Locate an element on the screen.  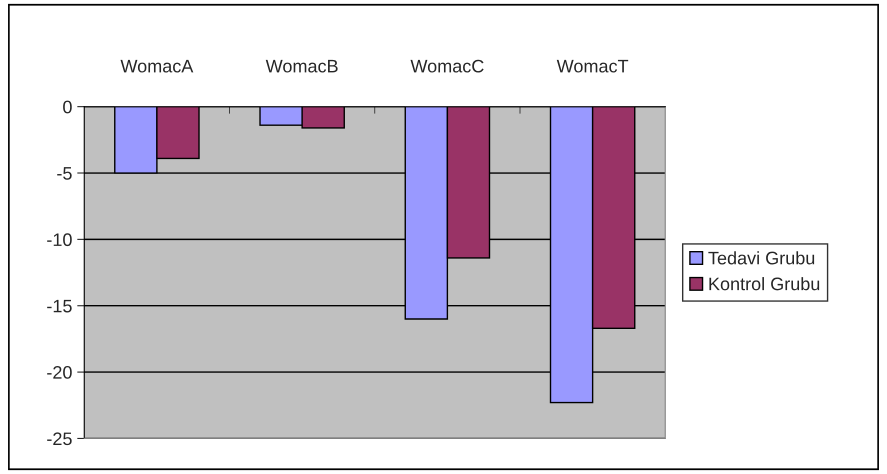
x-tick-label: WomacT is located at coordinates (592, 66).